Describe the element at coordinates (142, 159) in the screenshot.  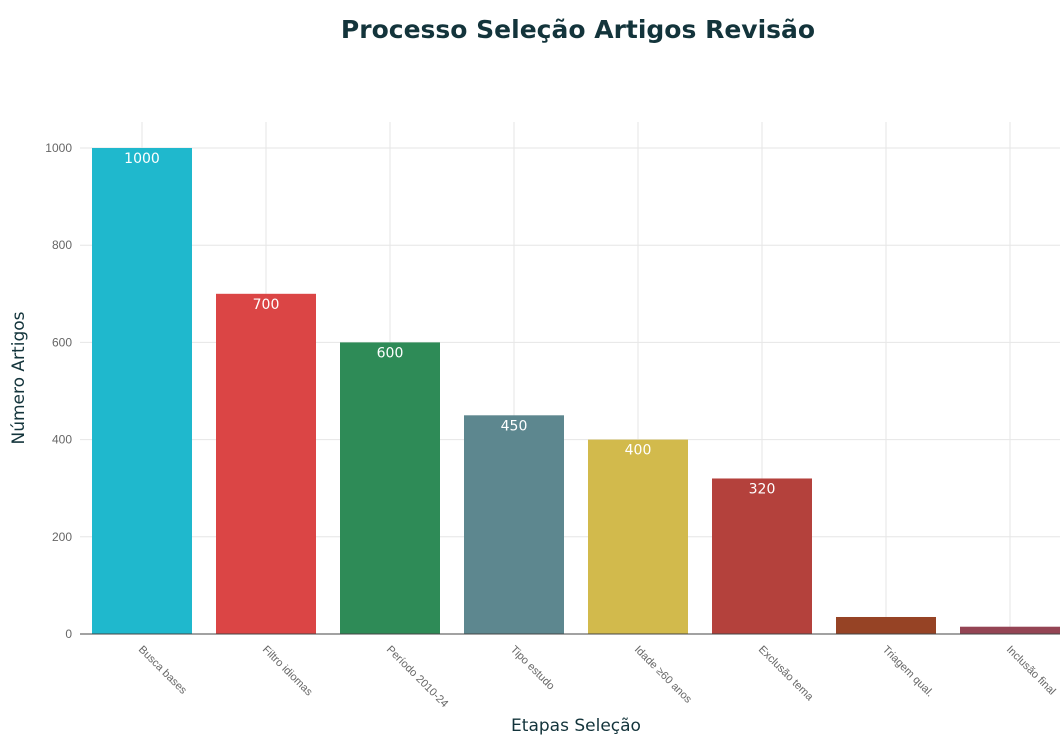
I see `bar-value-label: 1000` at that location.